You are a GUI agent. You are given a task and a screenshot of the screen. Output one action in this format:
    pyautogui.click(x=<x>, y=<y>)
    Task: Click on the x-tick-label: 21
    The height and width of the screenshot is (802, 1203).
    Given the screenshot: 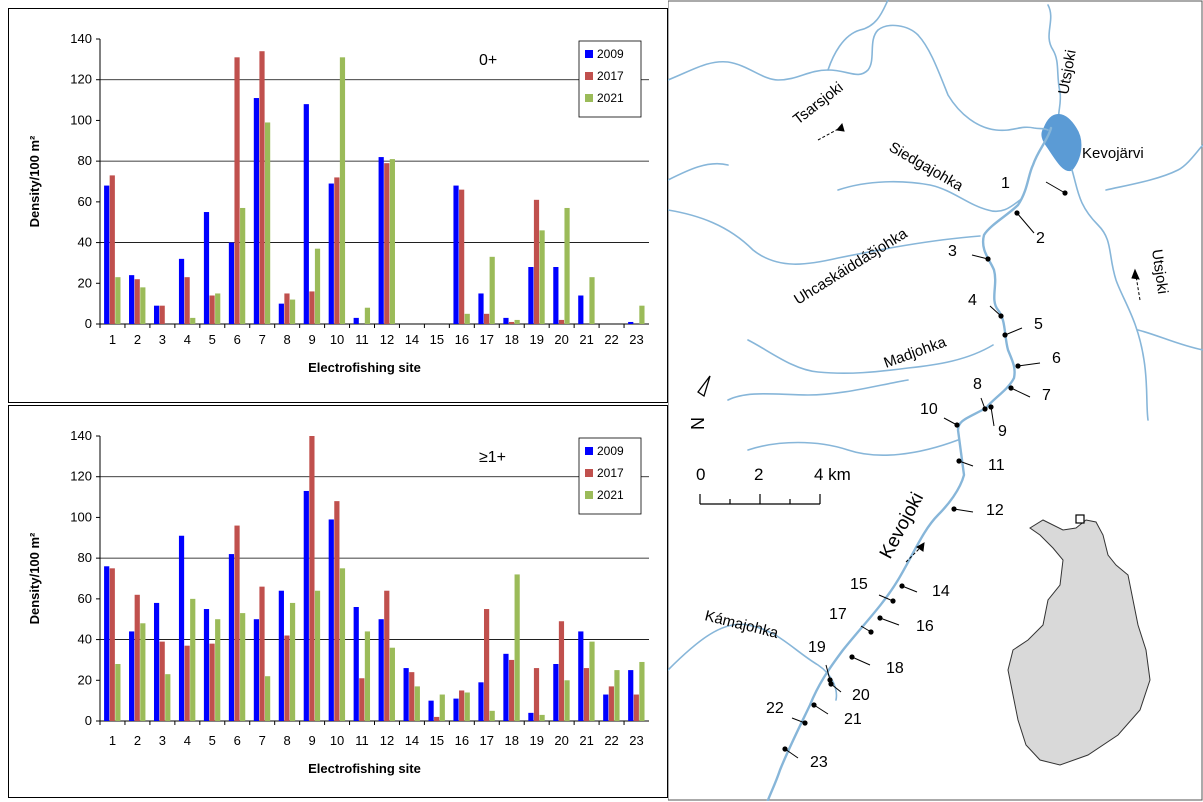 What is the action you would take?
    pyautogui.click(x=586, y=740)
    